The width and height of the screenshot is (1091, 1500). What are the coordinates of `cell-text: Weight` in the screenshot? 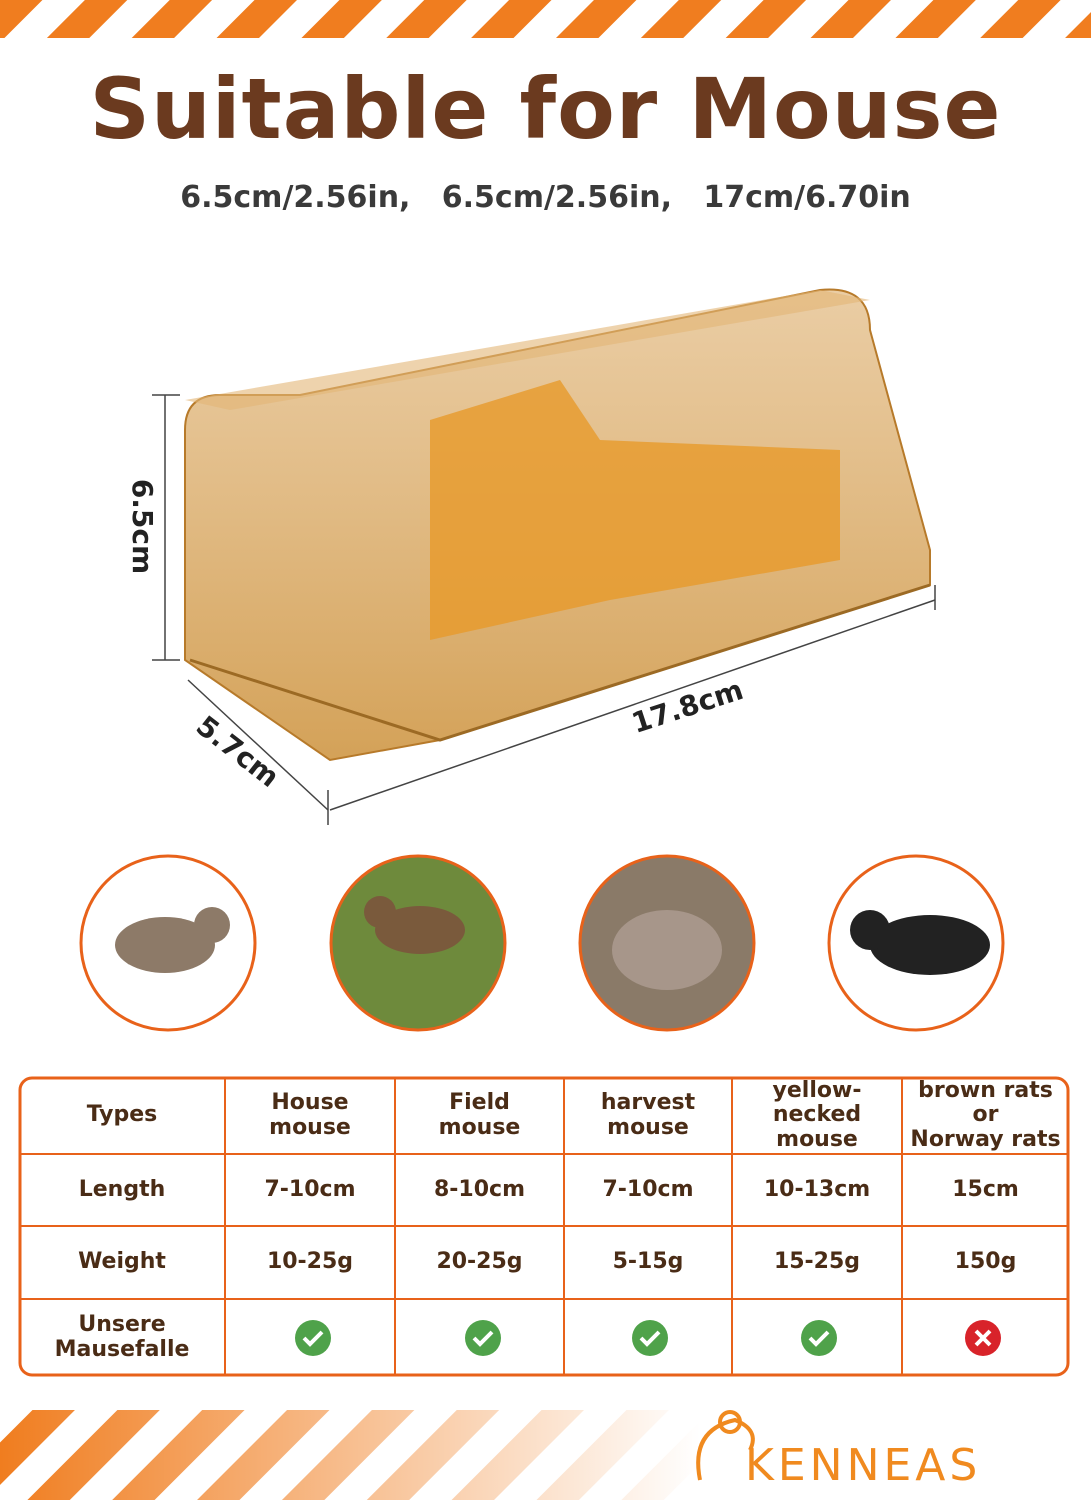 It's located at (122, 1262).